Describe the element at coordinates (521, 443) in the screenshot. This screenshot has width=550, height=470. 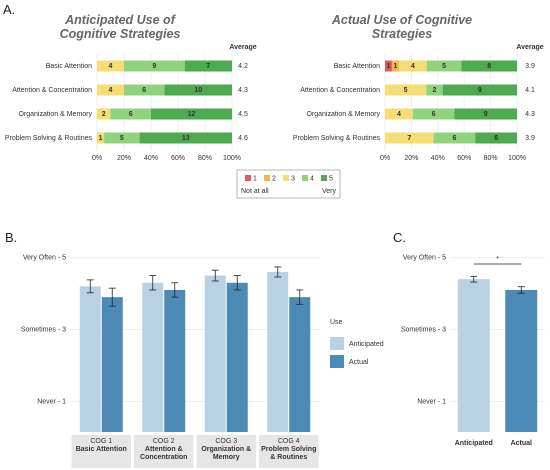
I see `x-tick-label: Actual` at that location.